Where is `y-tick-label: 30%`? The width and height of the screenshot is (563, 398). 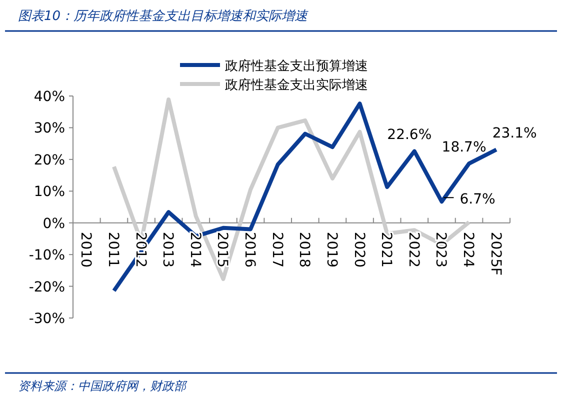 y-tick-label: 30% is located at coordinates (49, 128).